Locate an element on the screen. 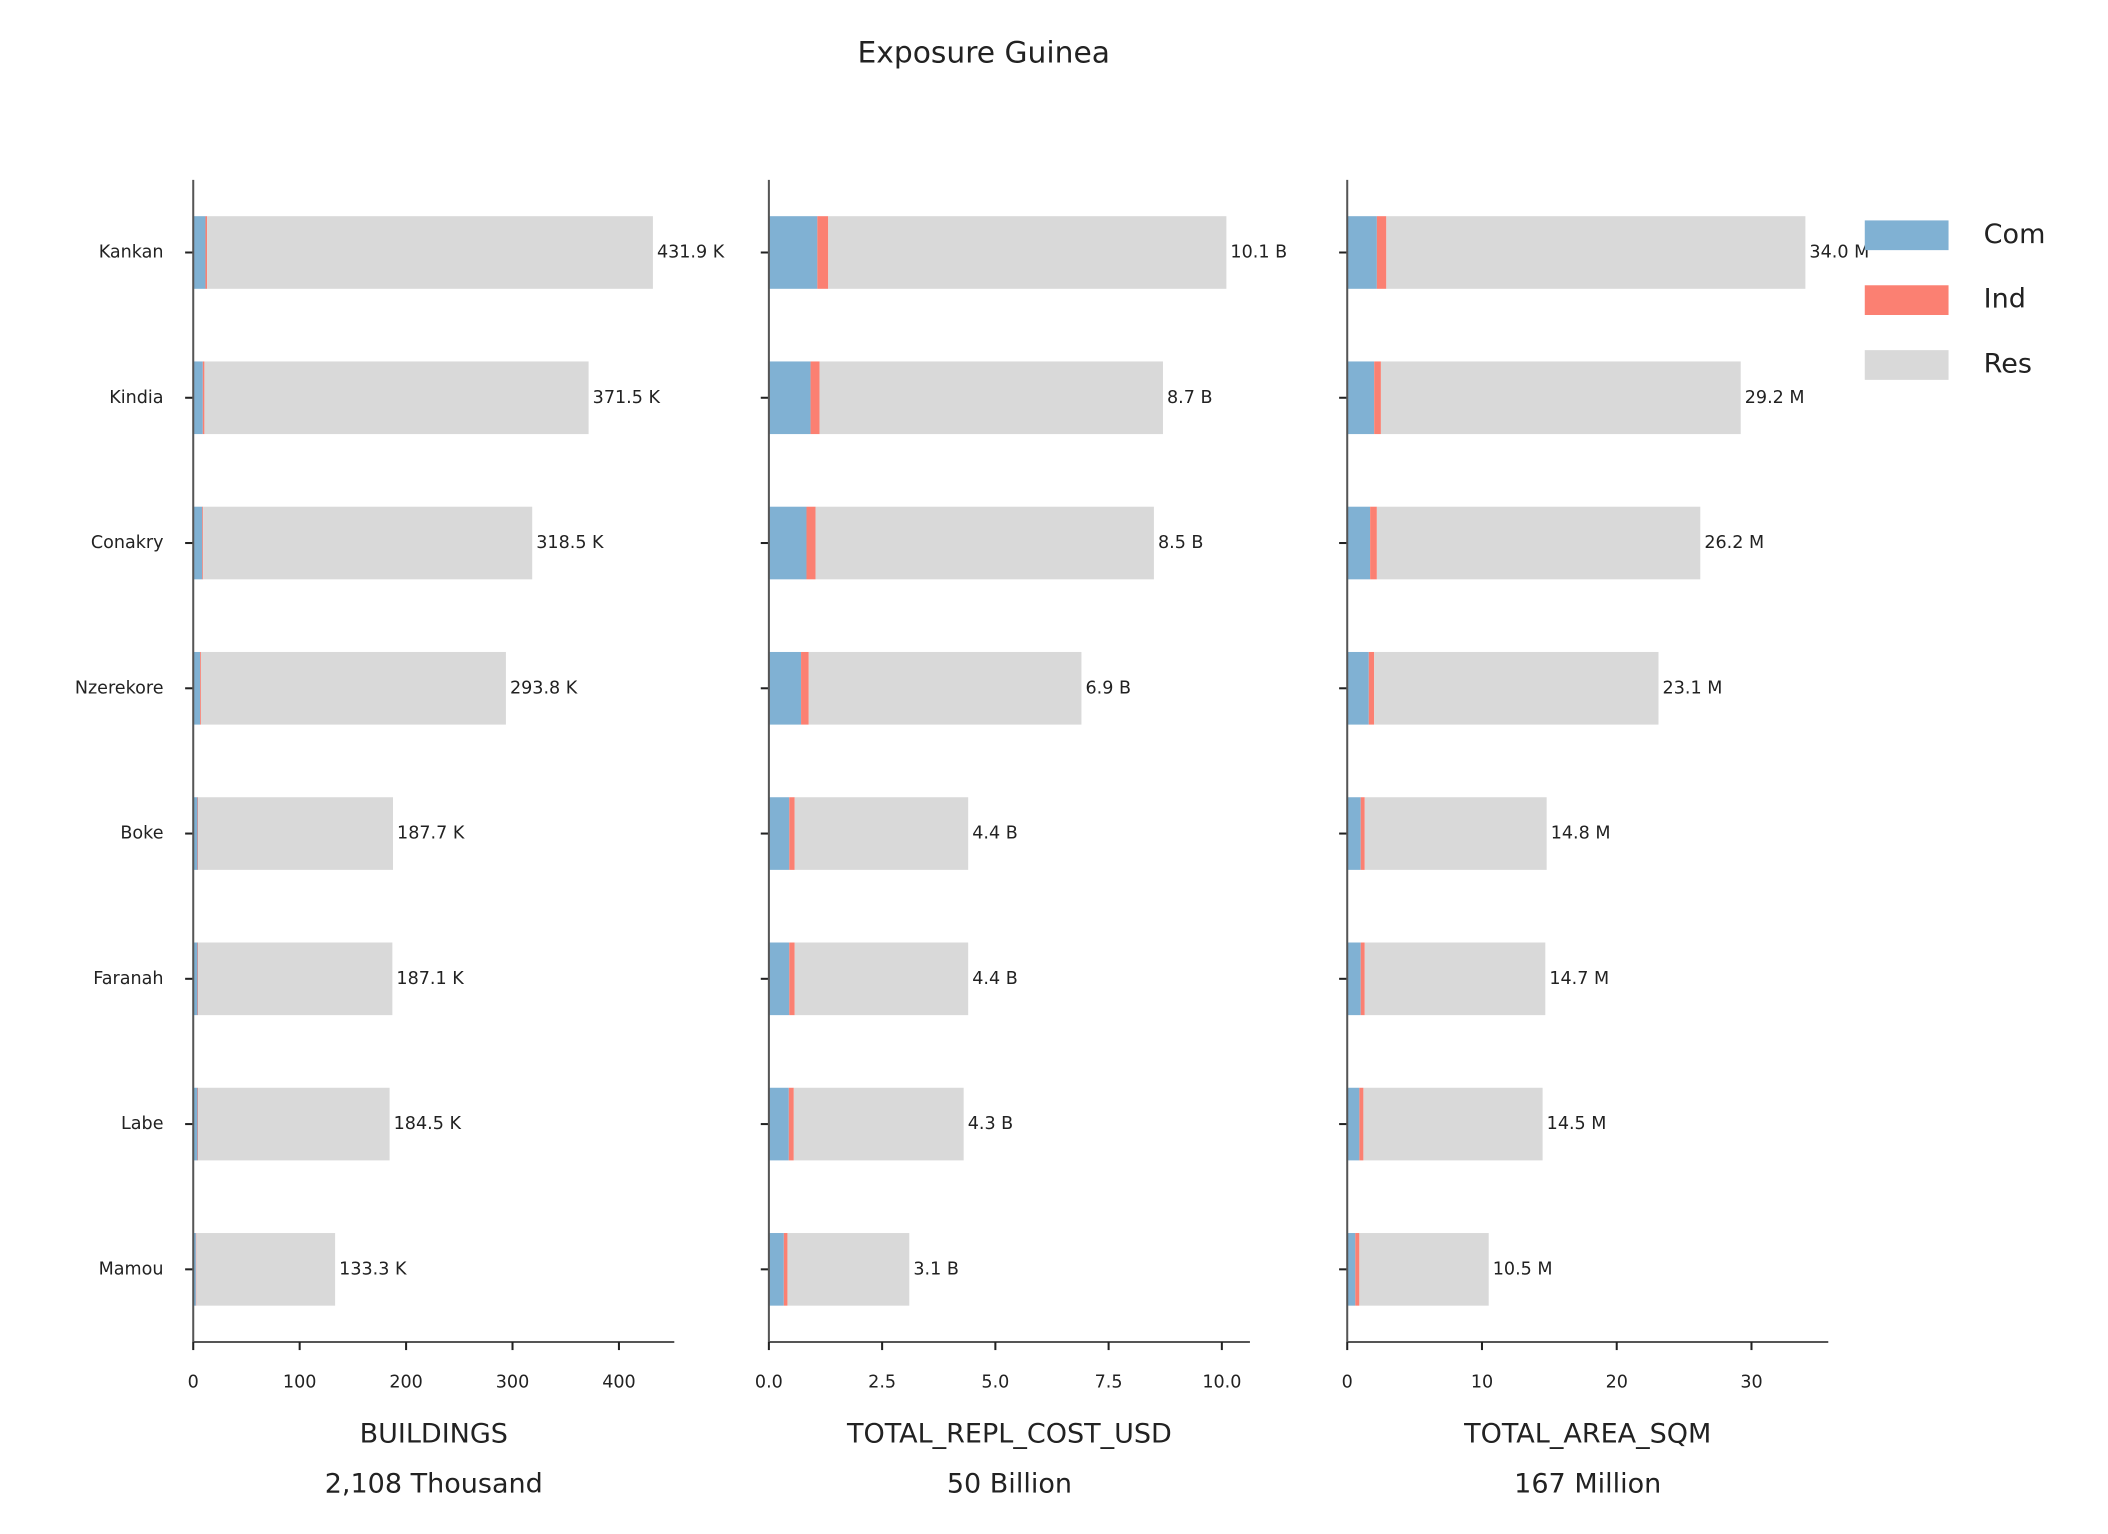  total-label: 293.8 K is located at coordinates (544, 688).